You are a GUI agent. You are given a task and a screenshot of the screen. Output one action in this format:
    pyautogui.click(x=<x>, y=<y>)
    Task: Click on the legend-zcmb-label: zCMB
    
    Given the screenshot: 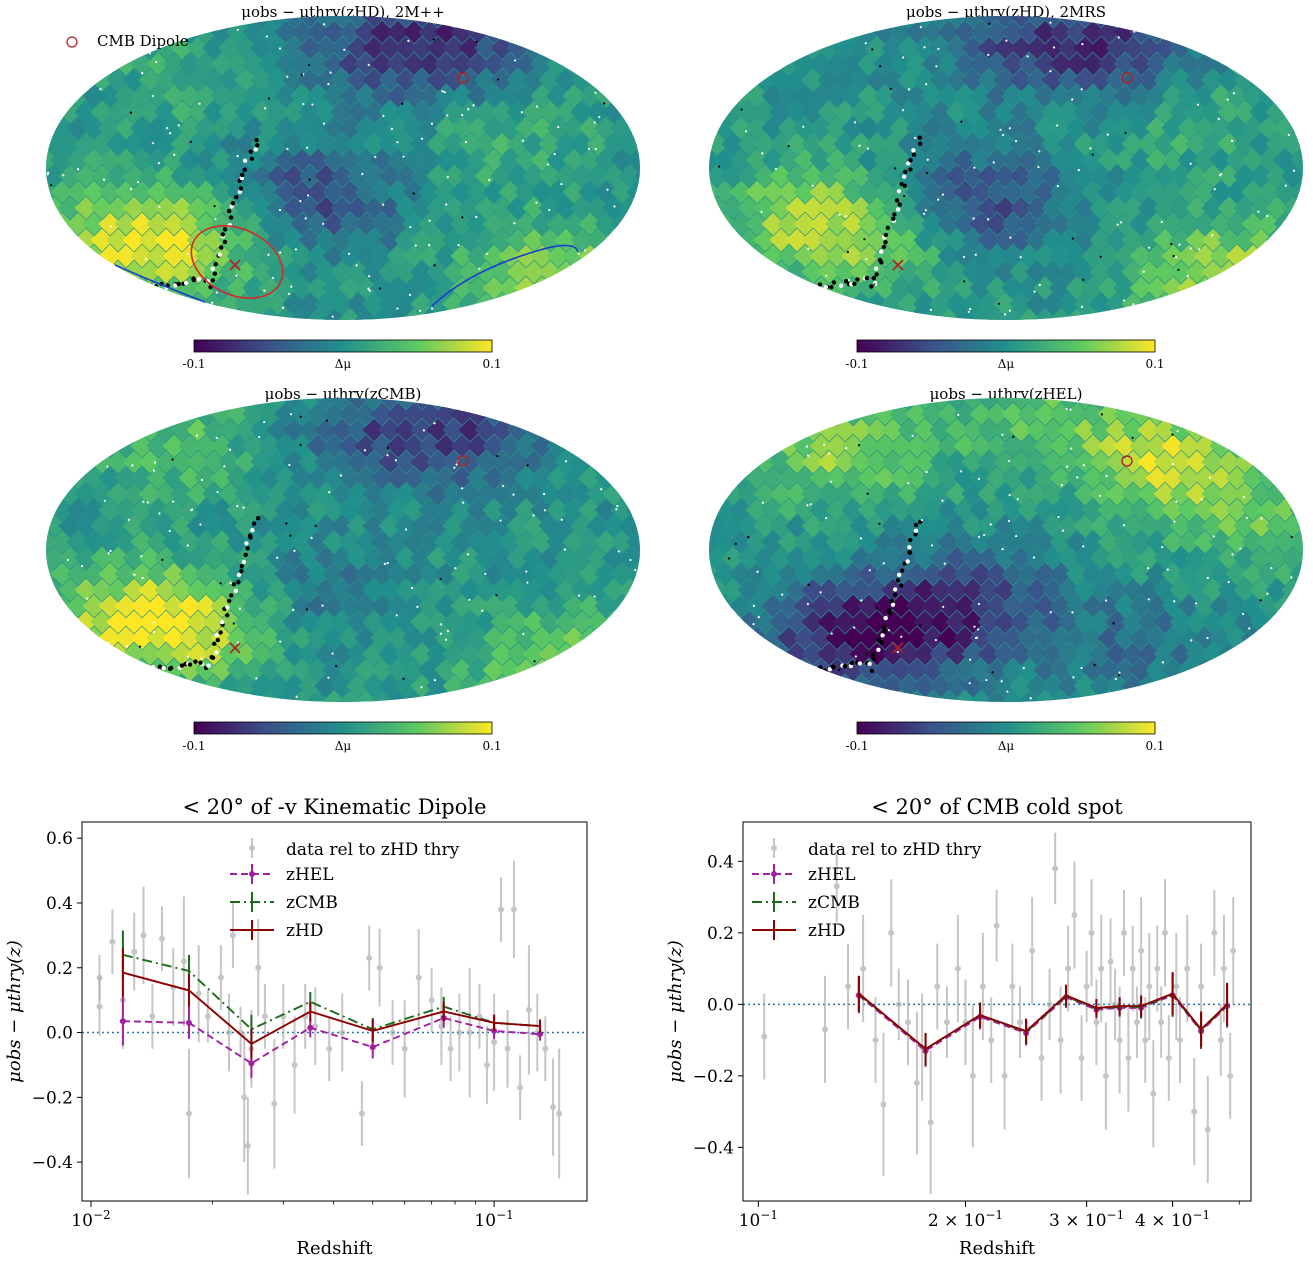 What is the action you would take?
    pyautogui.click(x=834, y=903)
    